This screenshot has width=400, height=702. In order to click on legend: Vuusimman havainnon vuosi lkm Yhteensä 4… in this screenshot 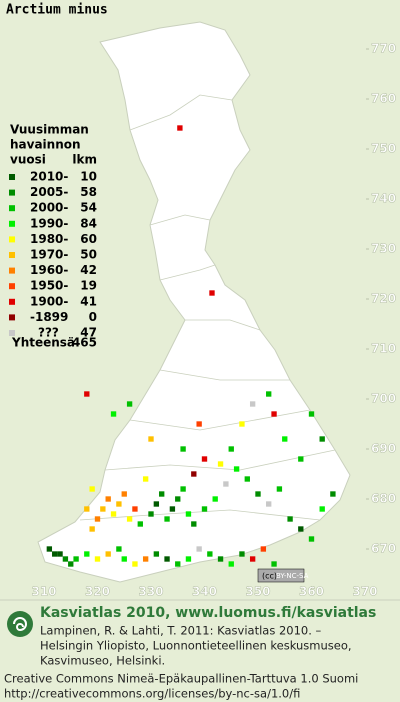, I will do `click(53, 236)`.